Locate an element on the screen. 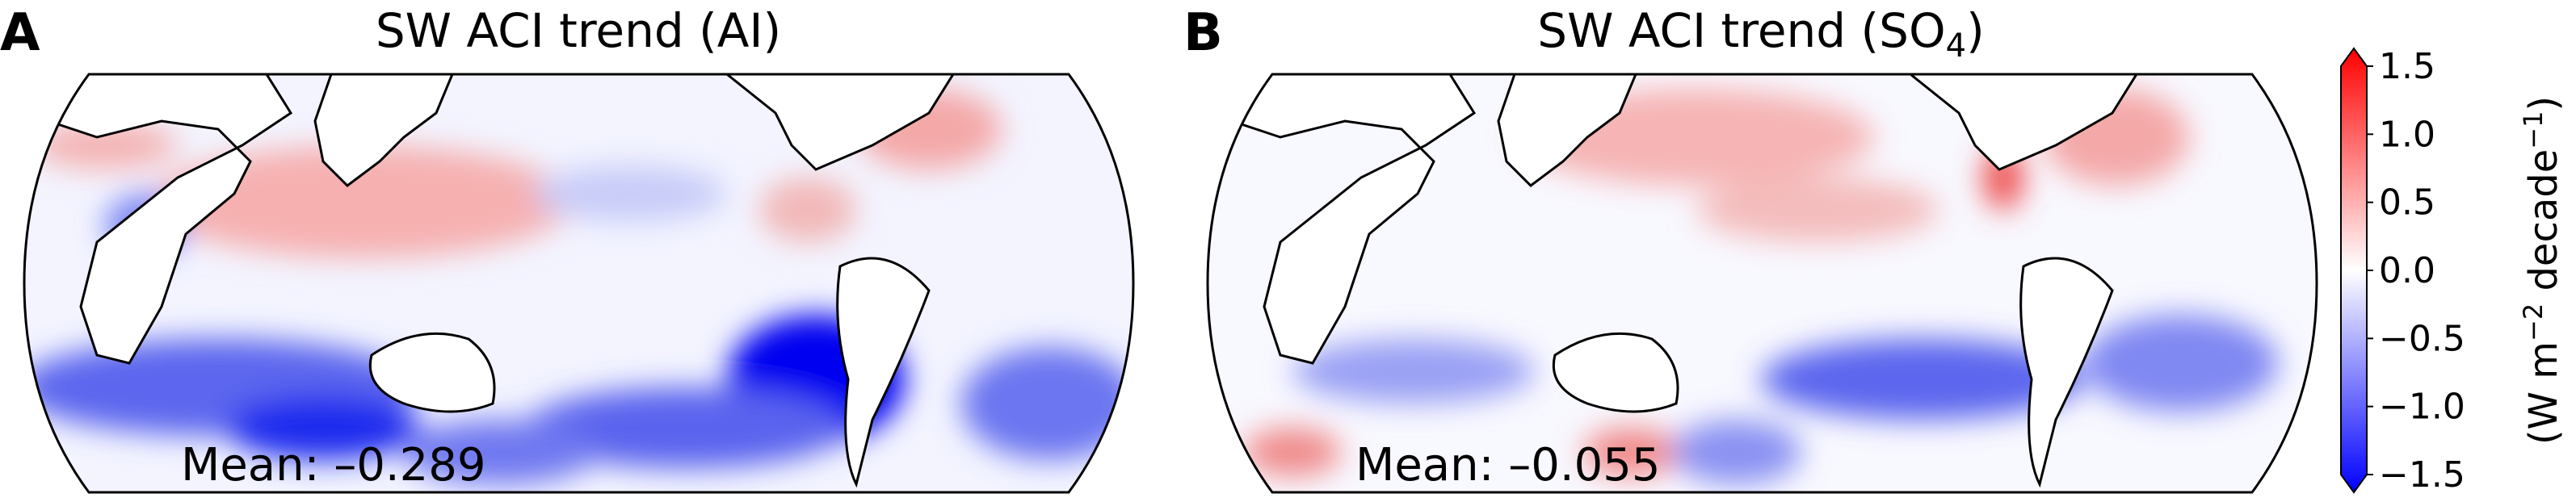 This screenshot has width=2576, height=502. panel-title: SW ACI trend (AI) is located at coordinates (579, 31).